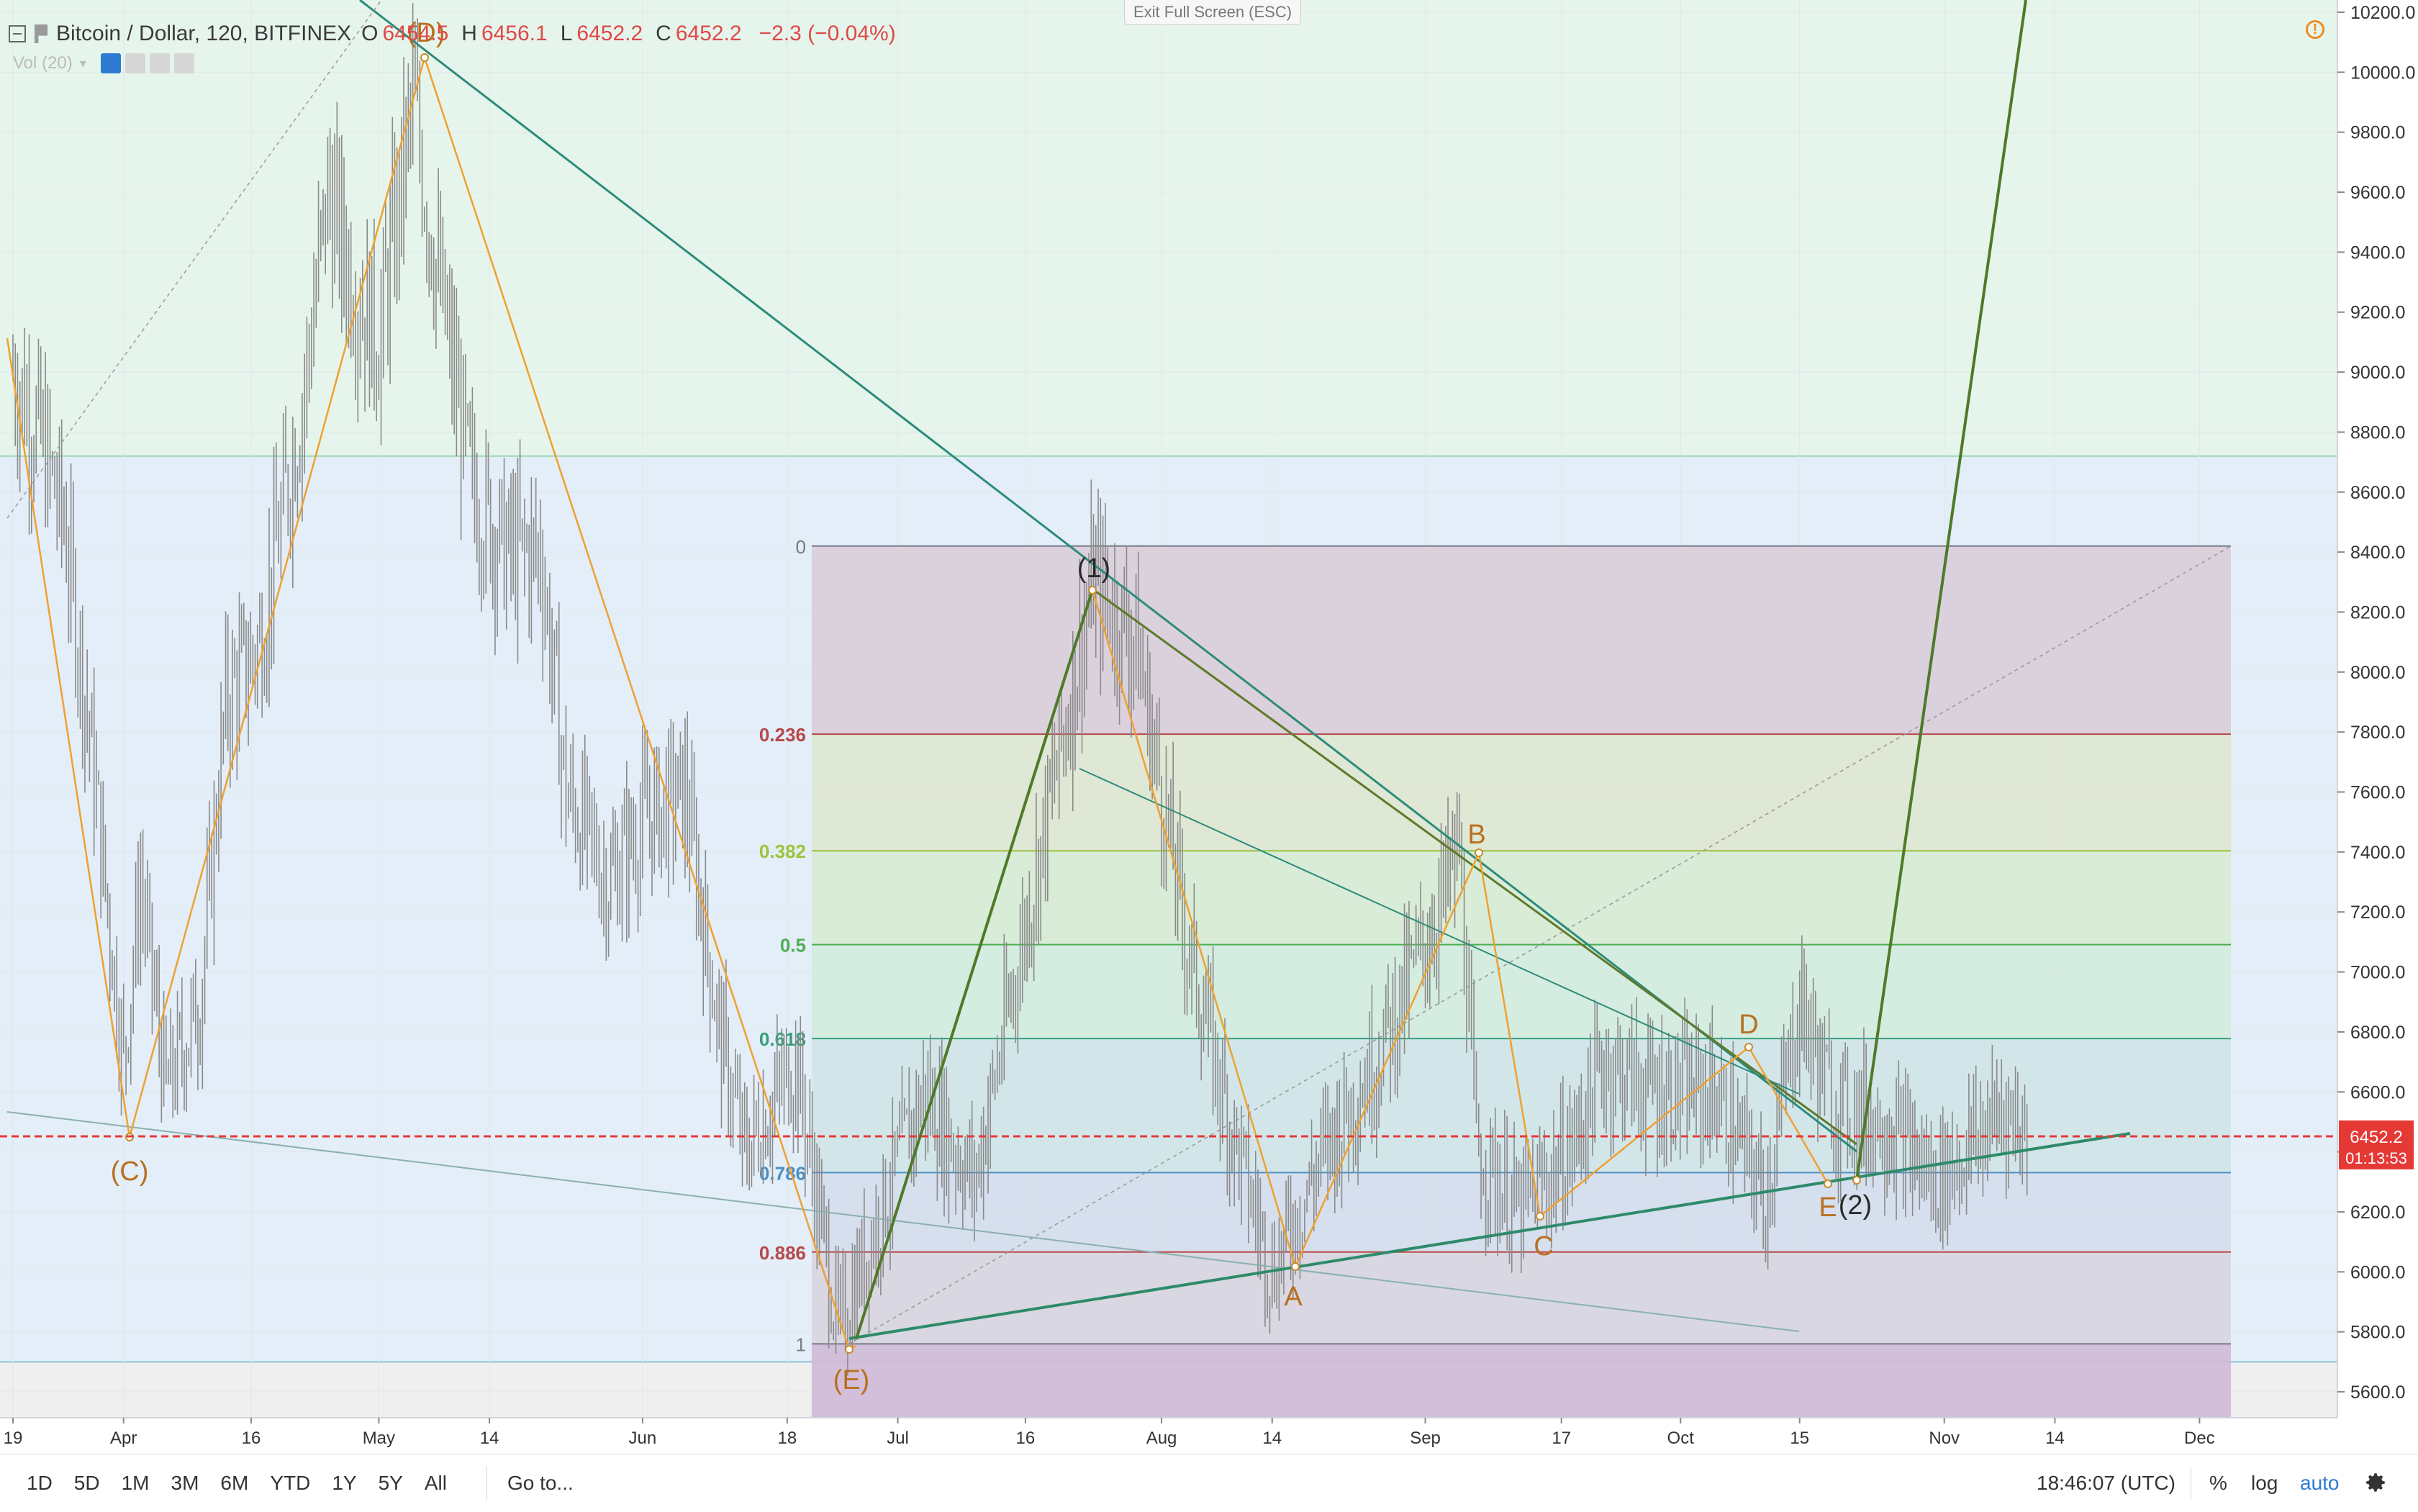 The width and height of the screenshot is (2418, 1512). Describe the element at coordinates (1161, 1439) in the screenshot. I see `time-tick-label: Aug` at that location.